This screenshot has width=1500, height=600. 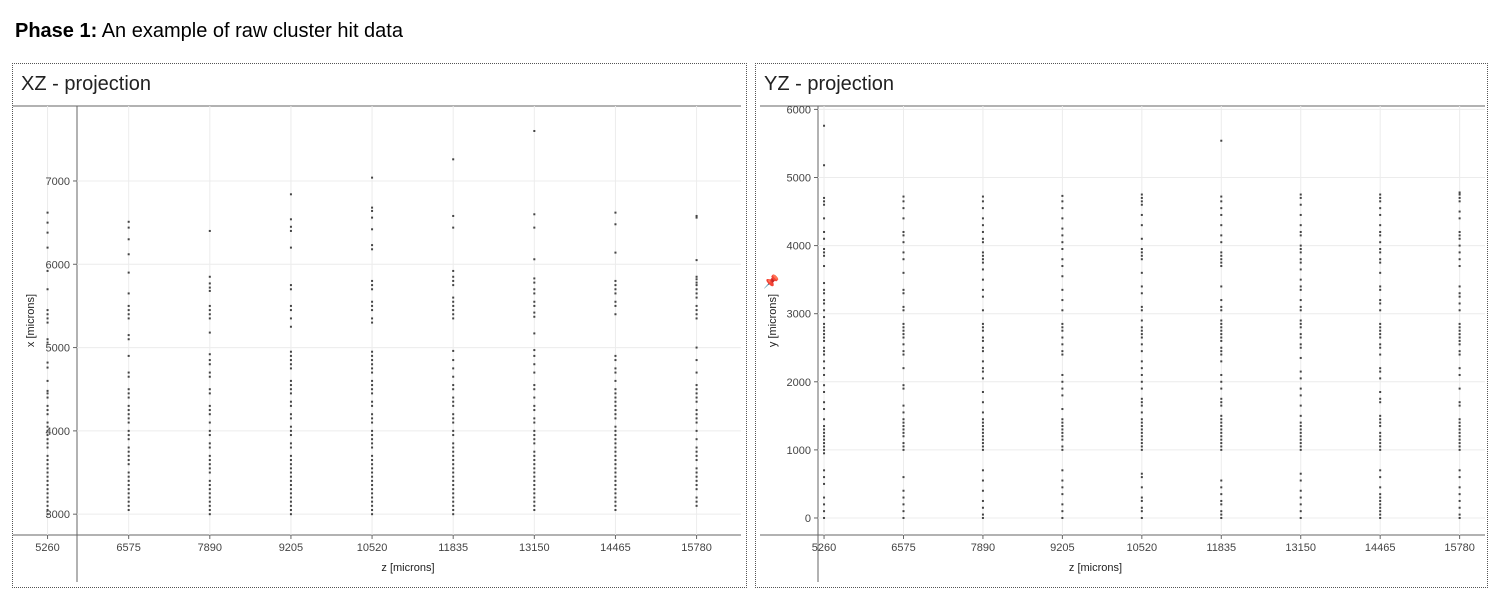 What do you see at coordinates (771, 281) in the screenshot?
I see `pin-icon: 📌` at bounding box center [771, 281].